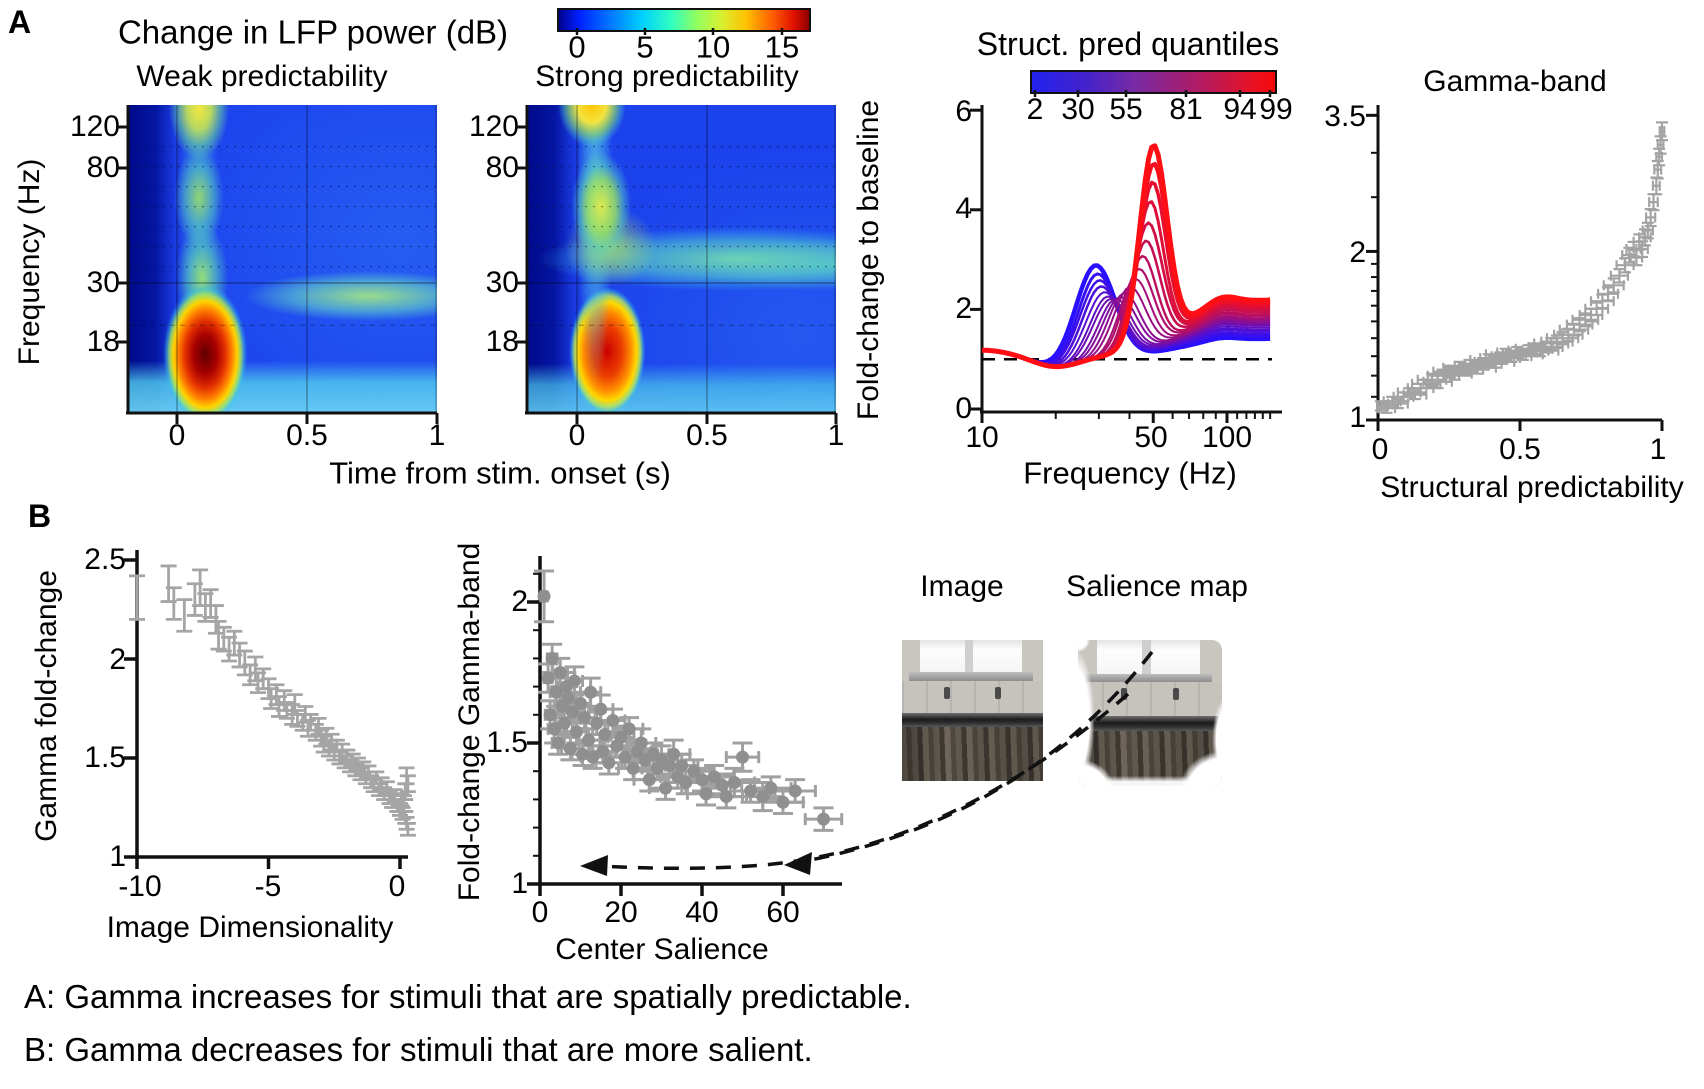 This screenshot has height=1089, width=1704. Describe the element at coordinates (783, 912) in the screenshot. I see `bmid-xtick: 60` at that location.